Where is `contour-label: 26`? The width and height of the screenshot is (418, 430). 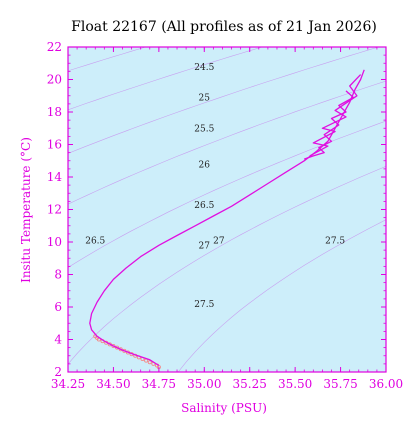 contour-label: 26 is located at coordinates (205, 165).